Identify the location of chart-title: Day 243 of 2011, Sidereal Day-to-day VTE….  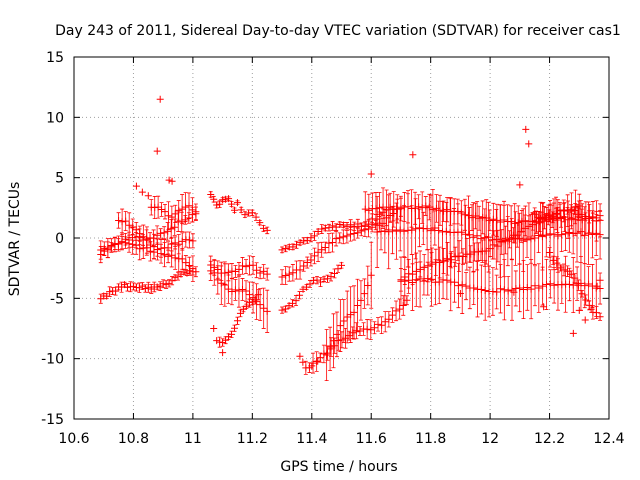
(338, 31).